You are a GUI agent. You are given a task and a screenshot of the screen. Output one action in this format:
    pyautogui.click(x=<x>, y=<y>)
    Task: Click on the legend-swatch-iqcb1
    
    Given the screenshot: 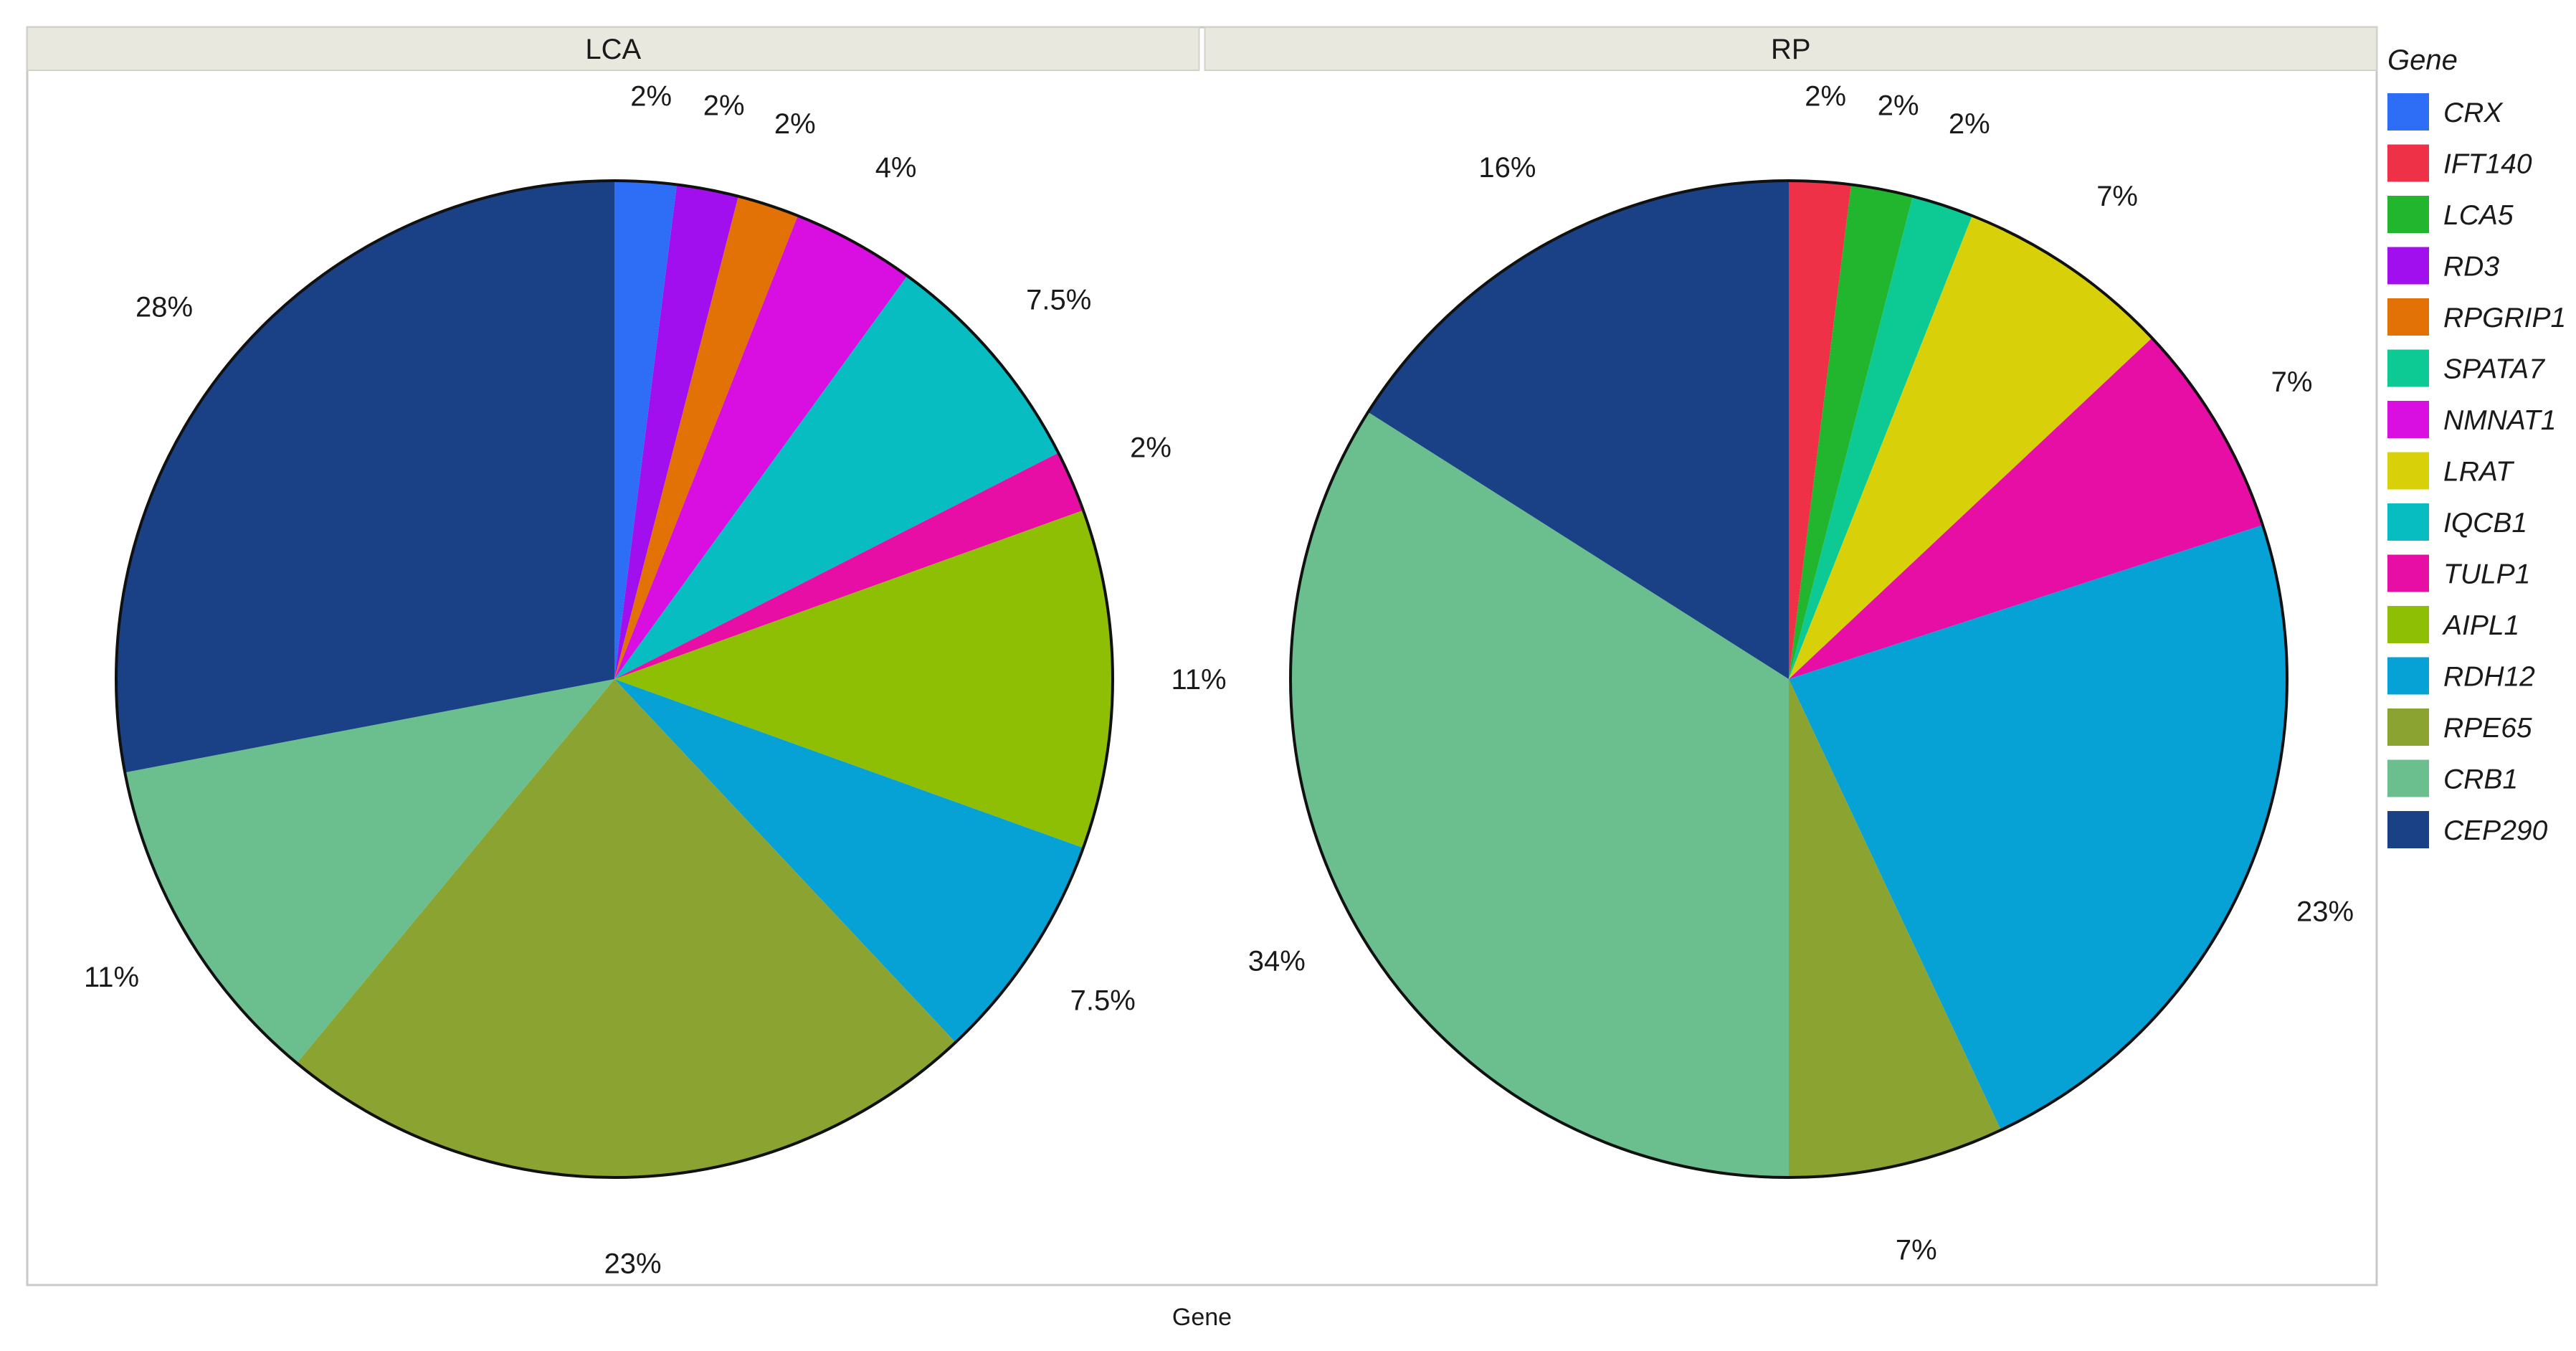 What is the action you would take?
    pyautogui.click(x=2408, y=522)
    